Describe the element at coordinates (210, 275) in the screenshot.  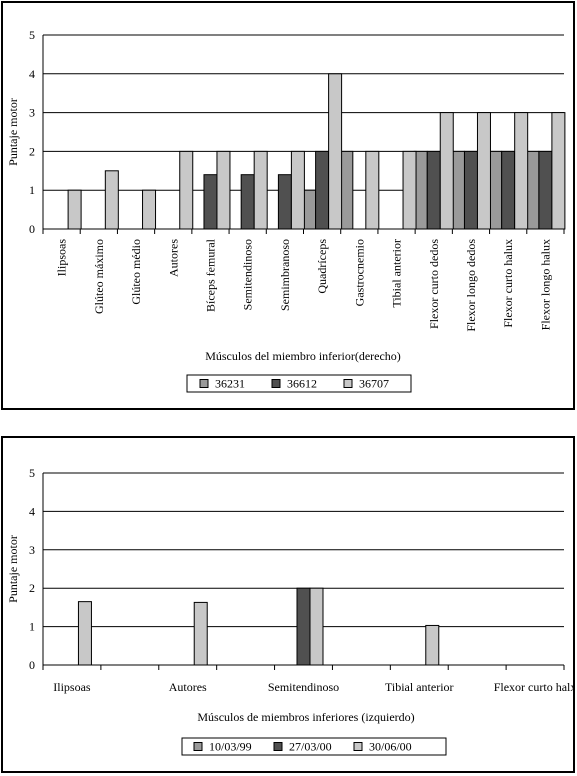
I see `x-tick-label: Bíceps femural` at that location.